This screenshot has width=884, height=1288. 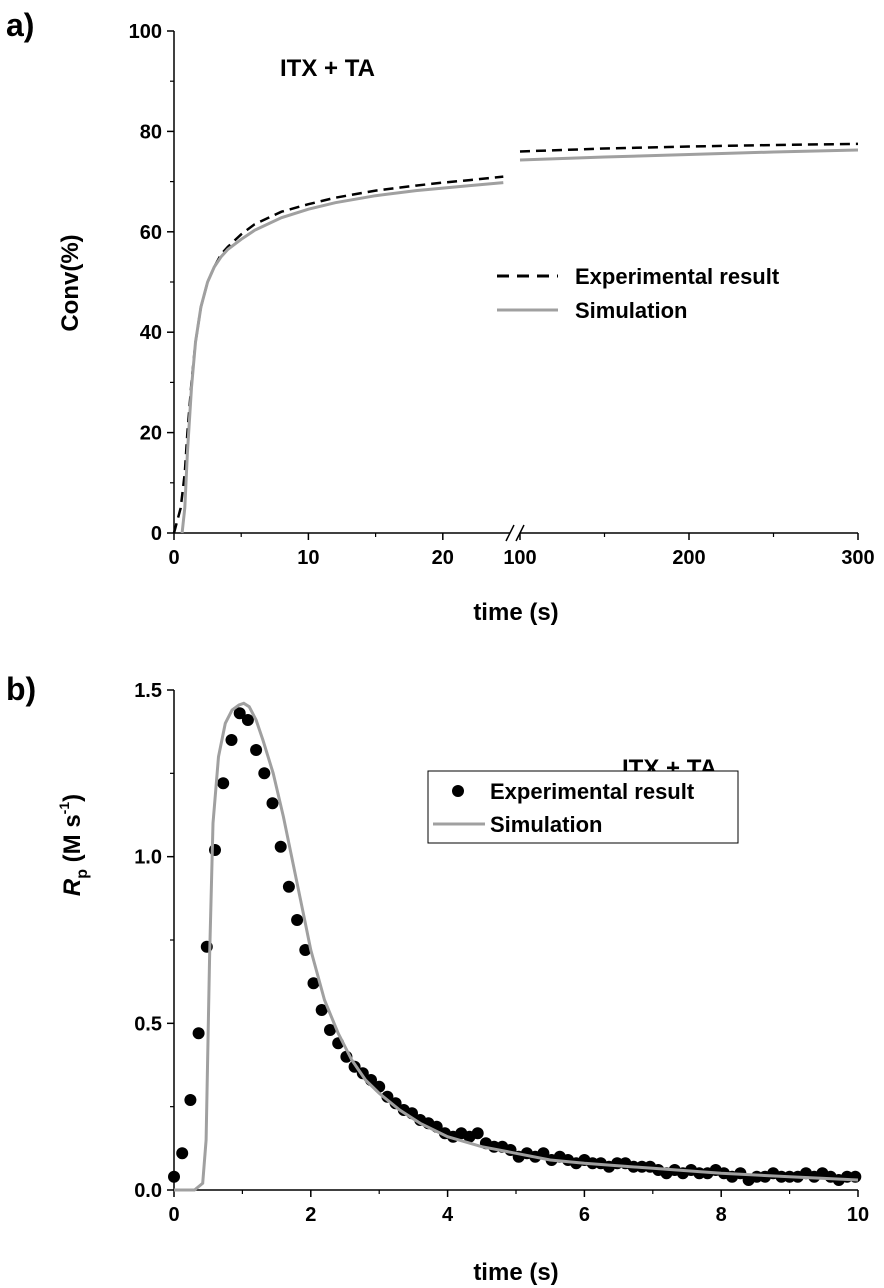 I want to click on panel-b-x-tick-label: 4, so click(x=448, y=1215).